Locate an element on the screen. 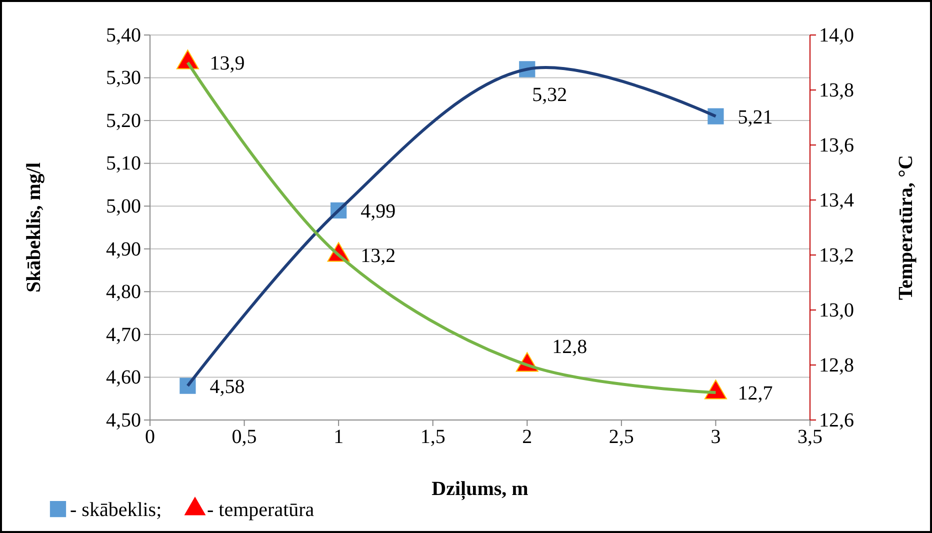 The height and width of the screenshot is (533, 932). x-axis-title: Dziļums, m is located at coordinates (480, 489).